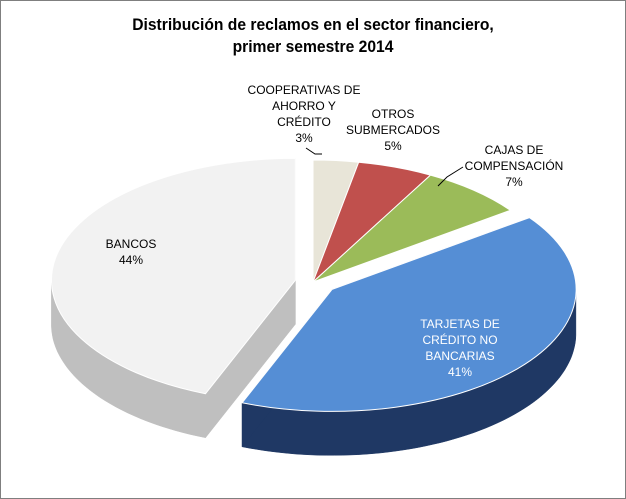 The width and height of the screenshot is (626, 499). Describe the element at coordinates (131, 244) in the screenshot. I see `slice-label-line: BANCOS` at that location.